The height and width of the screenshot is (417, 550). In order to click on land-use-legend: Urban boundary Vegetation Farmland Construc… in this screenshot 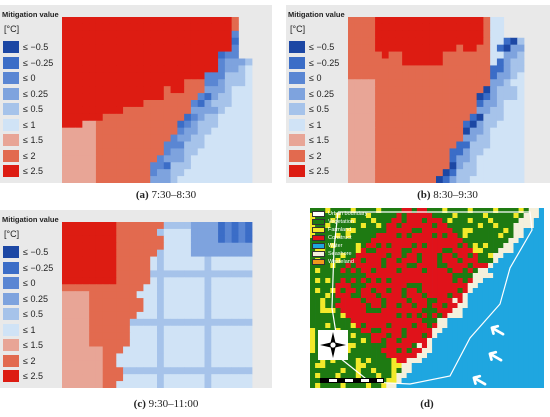, I will do `click(352, 238)`.